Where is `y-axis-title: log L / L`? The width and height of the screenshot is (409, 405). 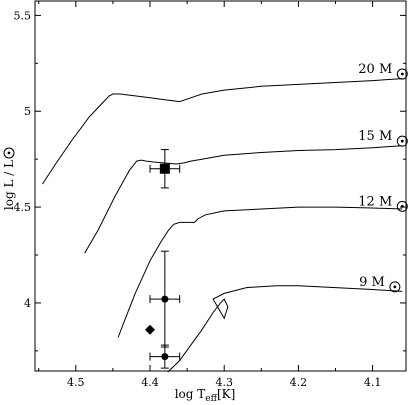
y-axis-title: log L / L is located at coordinates (9, 178).